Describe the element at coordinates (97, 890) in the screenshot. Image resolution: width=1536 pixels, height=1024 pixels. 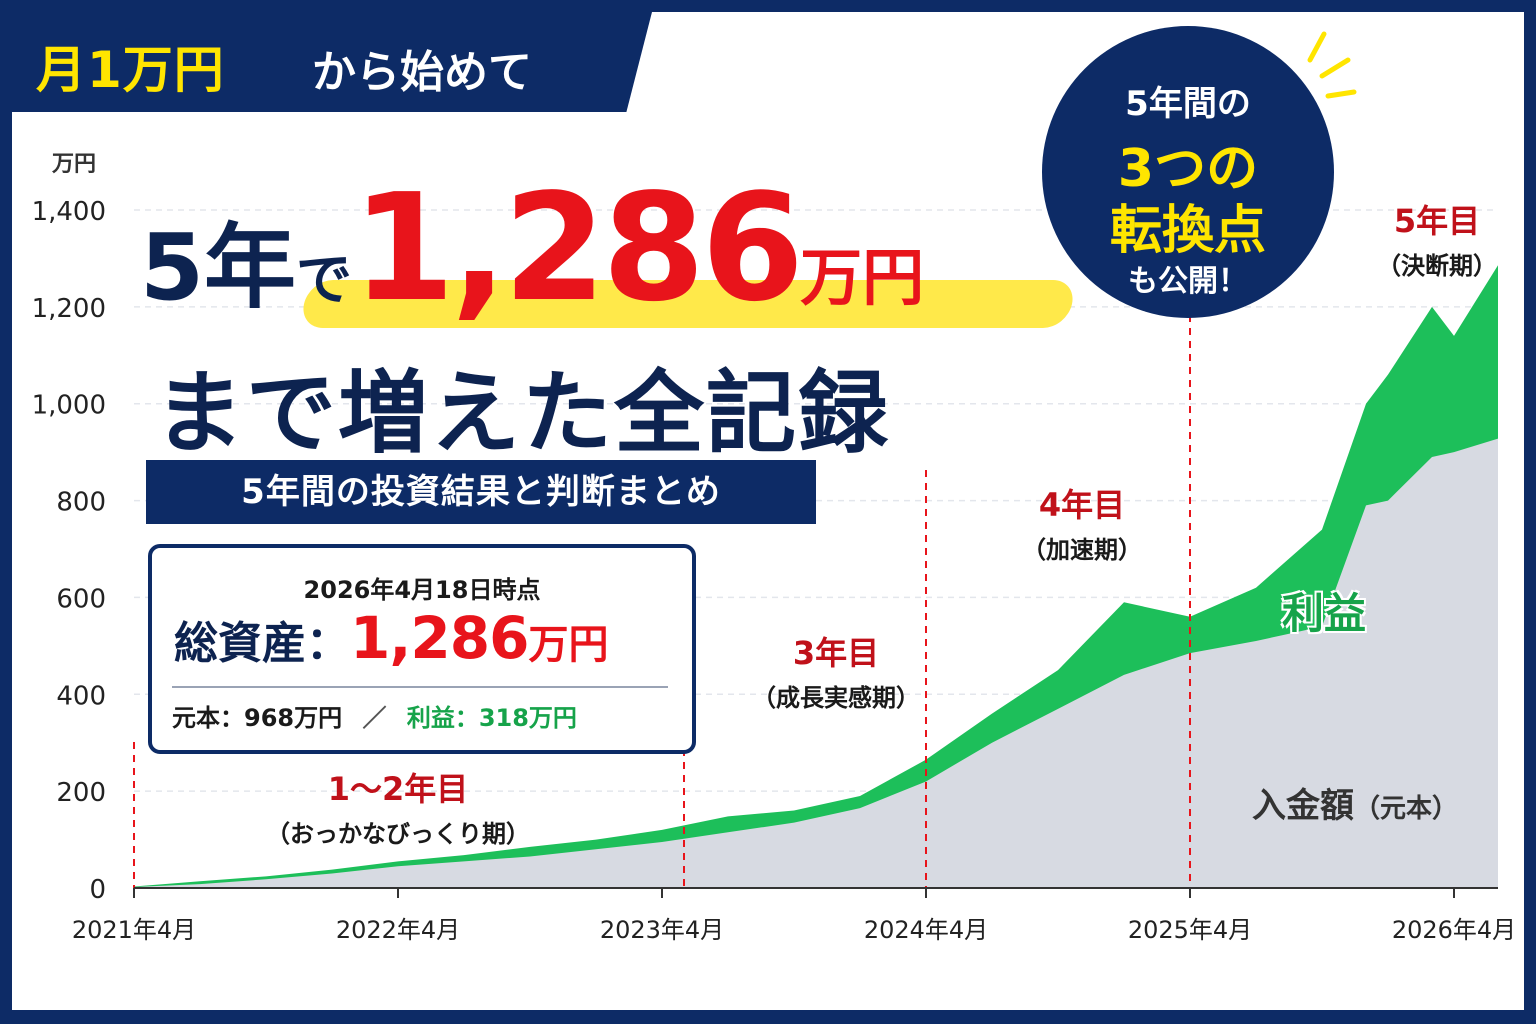
I see `y-tick-label: 0` at that location.